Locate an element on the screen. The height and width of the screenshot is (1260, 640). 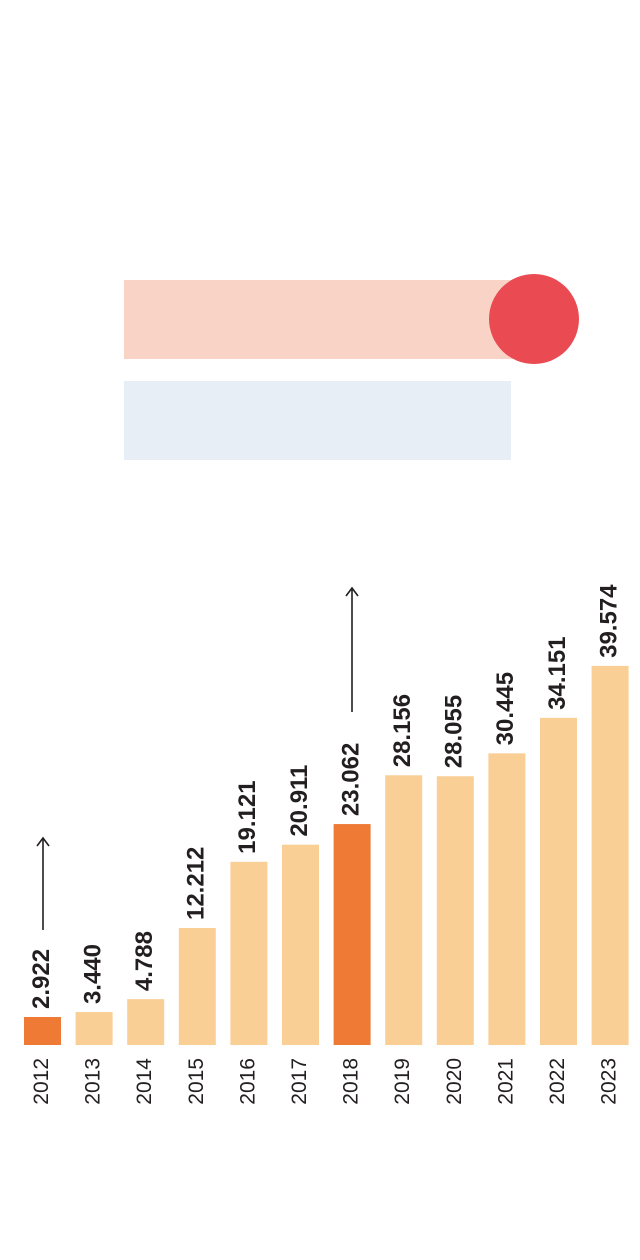
x-tick-label: 2013 is located at coordinates (93, 1081).